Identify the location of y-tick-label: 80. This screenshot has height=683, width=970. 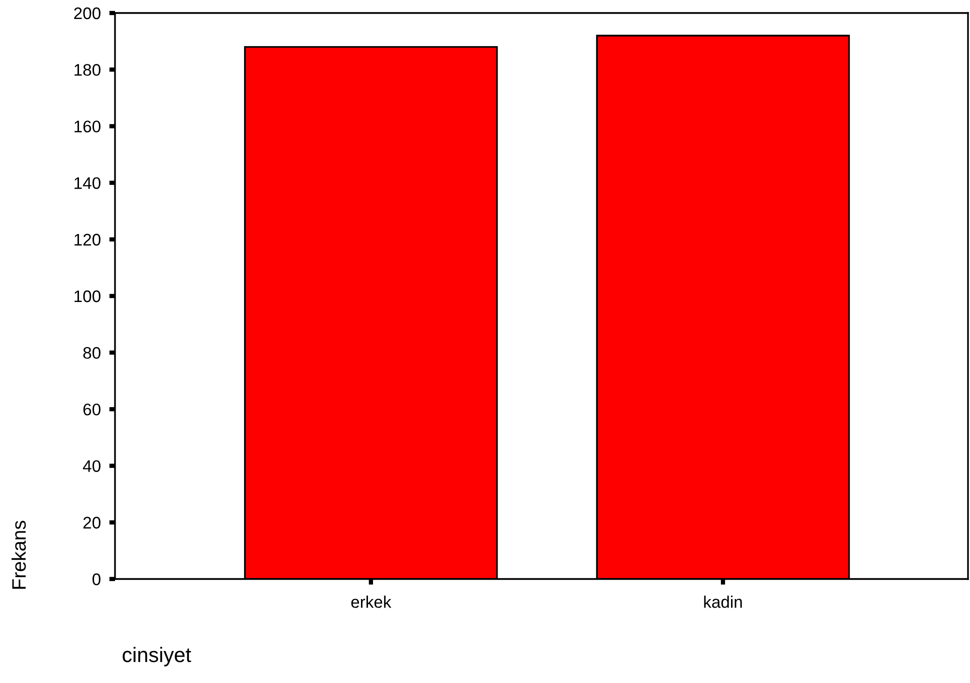
(91, 353).